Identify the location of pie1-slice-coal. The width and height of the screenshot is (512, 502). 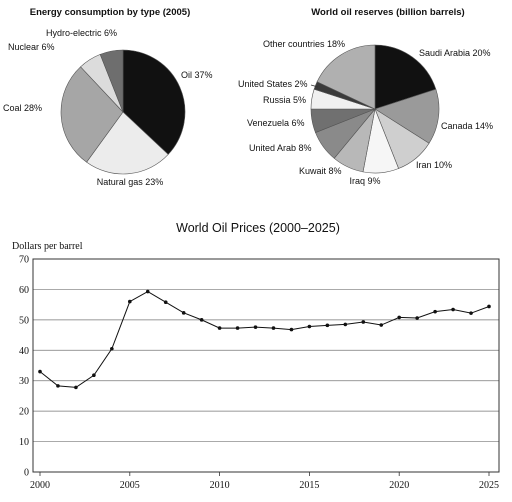
(92, 114).